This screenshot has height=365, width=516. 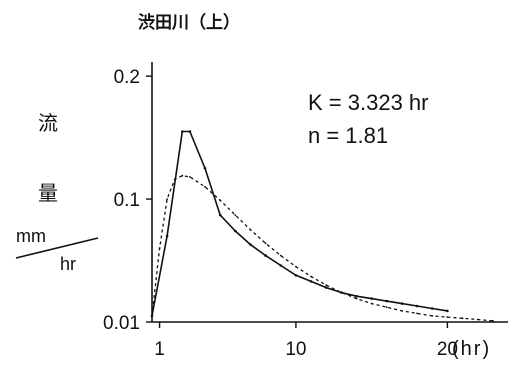 What do you see at coordinates (295, 349) in the screenshot?
I see `x-tick-label: 10` at bounding box center [295, 349].